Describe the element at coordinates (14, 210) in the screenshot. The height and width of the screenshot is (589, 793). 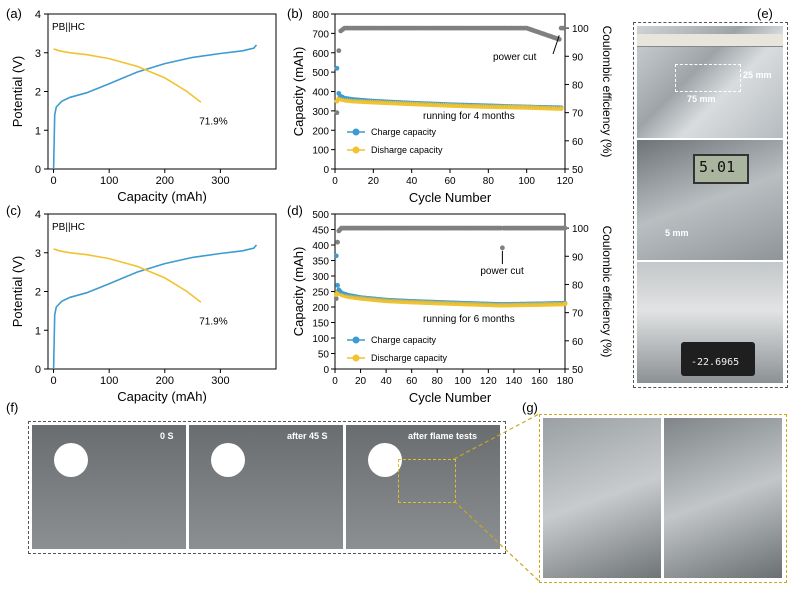
I see `panel-label-c: (c)` at that location.